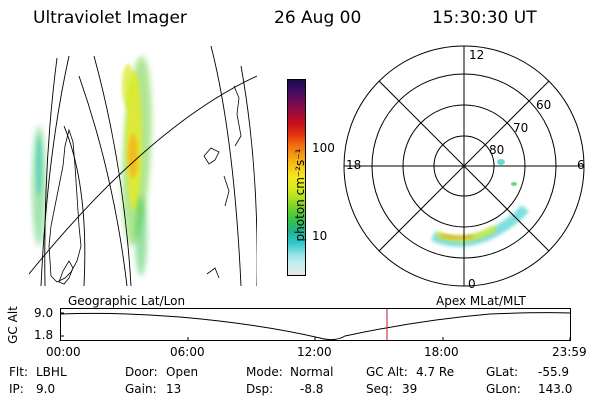  I want to click on door-value: Open, so click(182, 372).